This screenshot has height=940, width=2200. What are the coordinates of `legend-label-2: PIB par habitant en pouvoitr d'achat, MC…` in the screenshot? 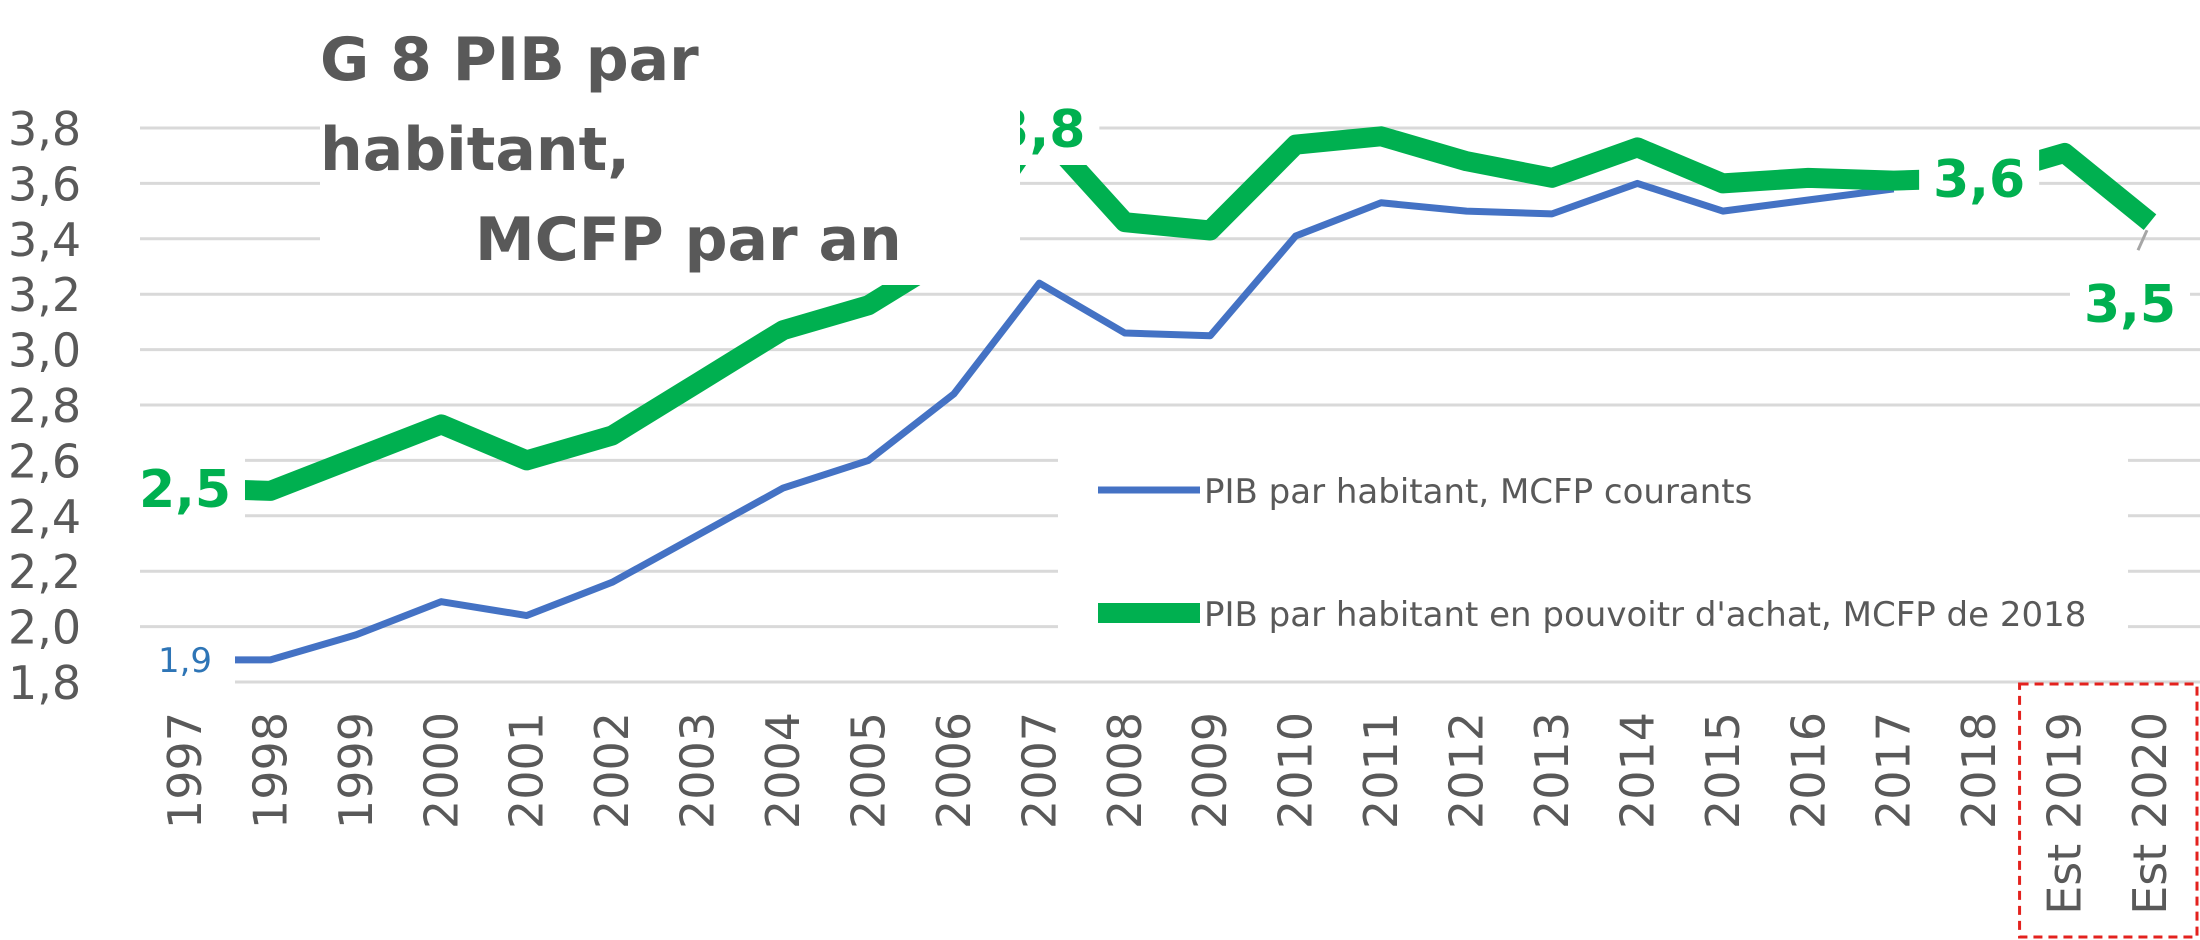 It's located at (1645, 615).